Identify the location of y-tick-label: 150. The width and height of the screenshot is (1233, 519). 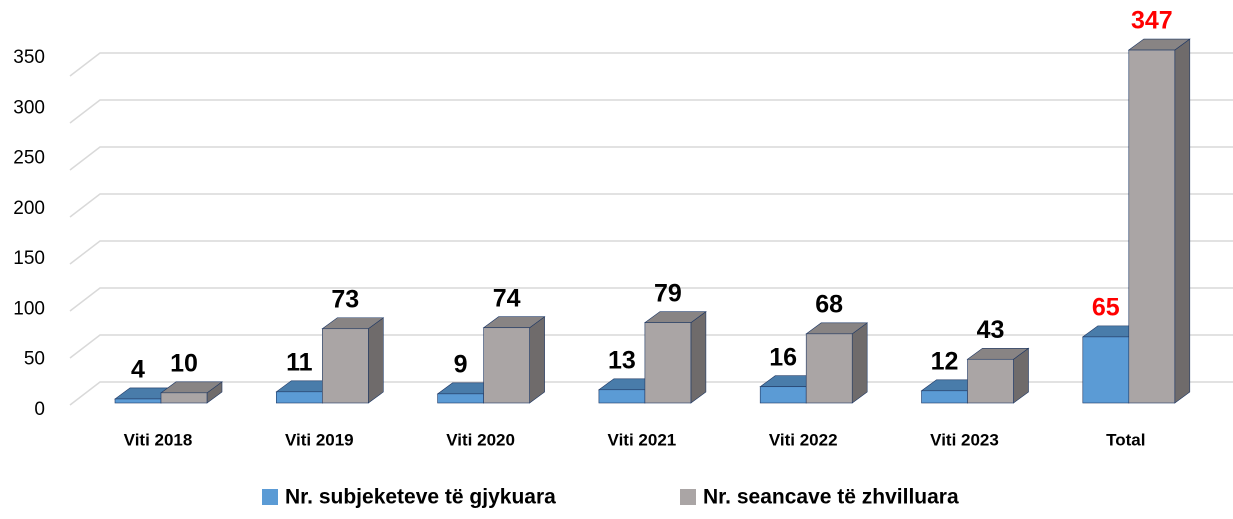
(29, 258).